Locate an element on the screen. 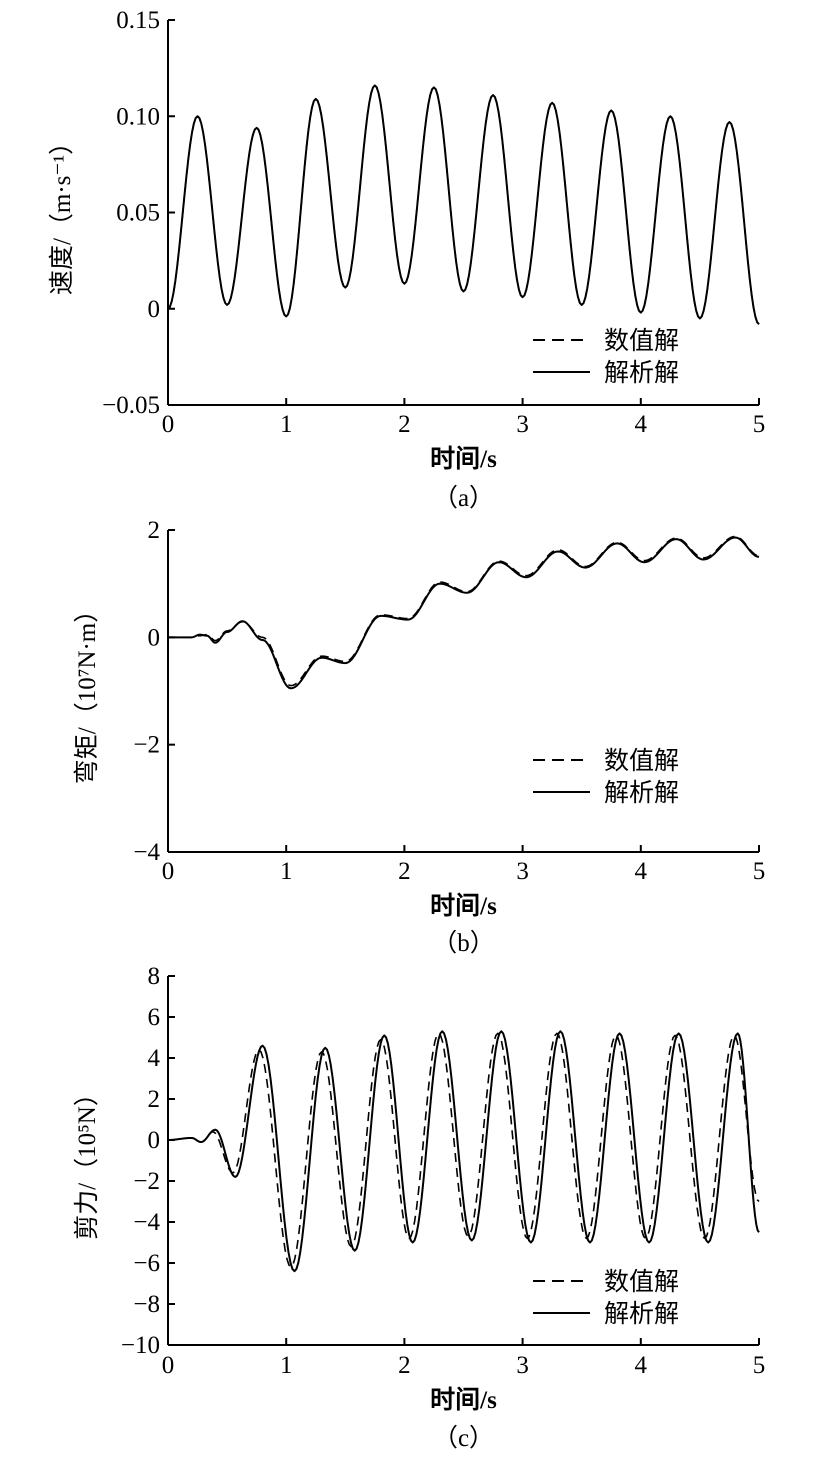 This screenshot has height=1469, width=815. y-tick-label: −10 is located at coordinates (140, 1345).